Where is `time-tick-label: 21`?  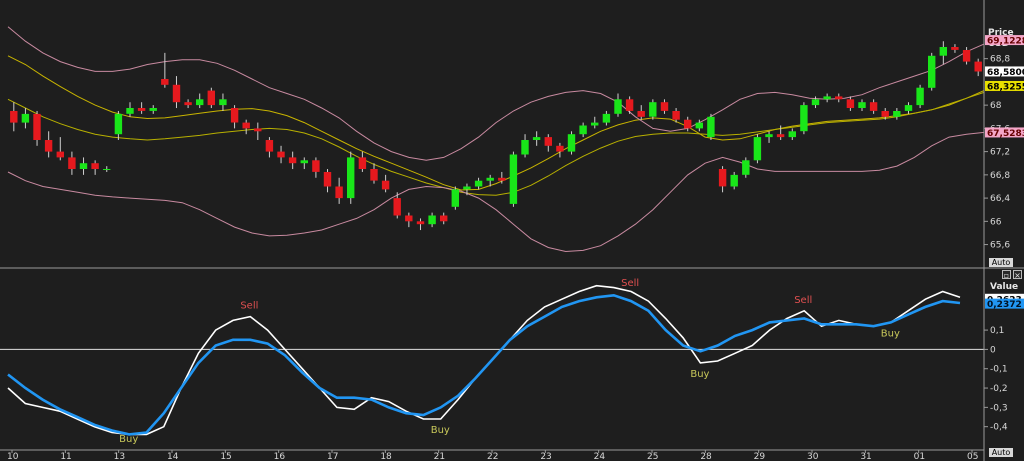
time-tick-label: 21 is located at coordinates (439, 456).